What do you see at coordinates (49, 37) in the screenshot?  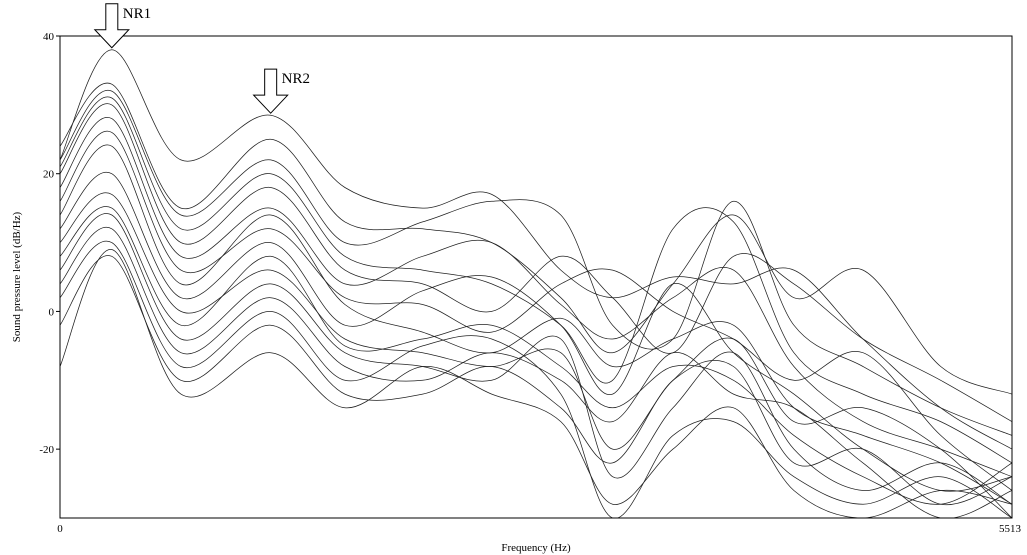 I see `y-tick-label: 40` at bounding box center [49, 37].